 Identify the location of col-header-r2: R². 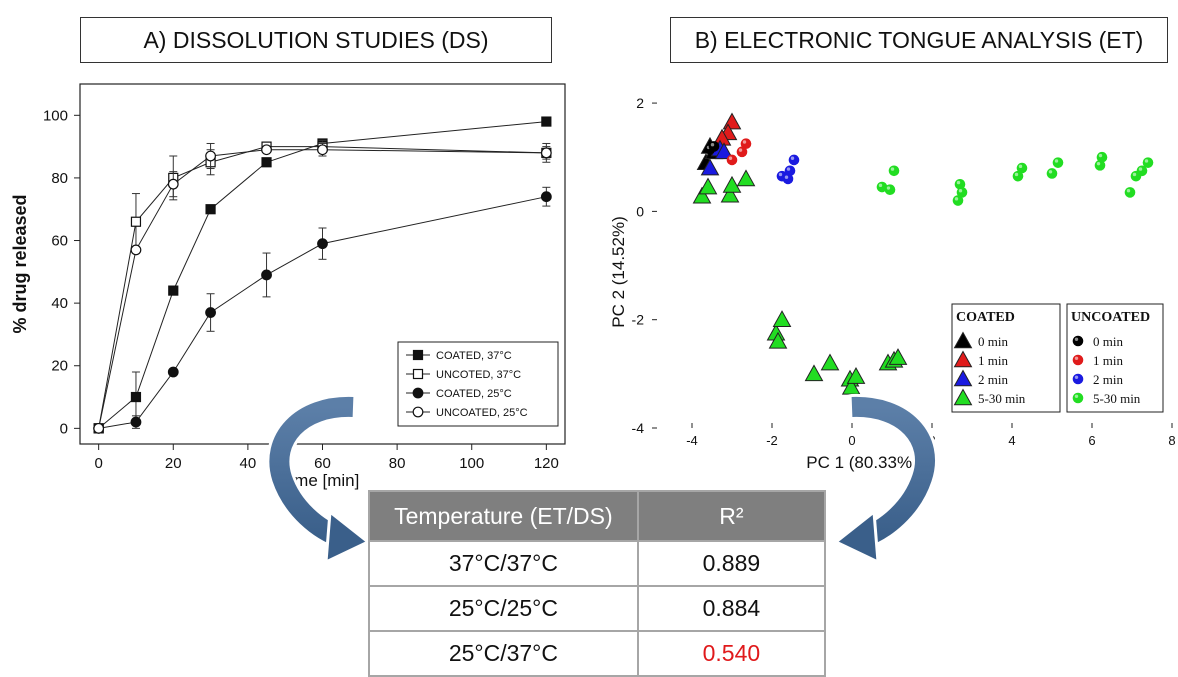
(731, 516).